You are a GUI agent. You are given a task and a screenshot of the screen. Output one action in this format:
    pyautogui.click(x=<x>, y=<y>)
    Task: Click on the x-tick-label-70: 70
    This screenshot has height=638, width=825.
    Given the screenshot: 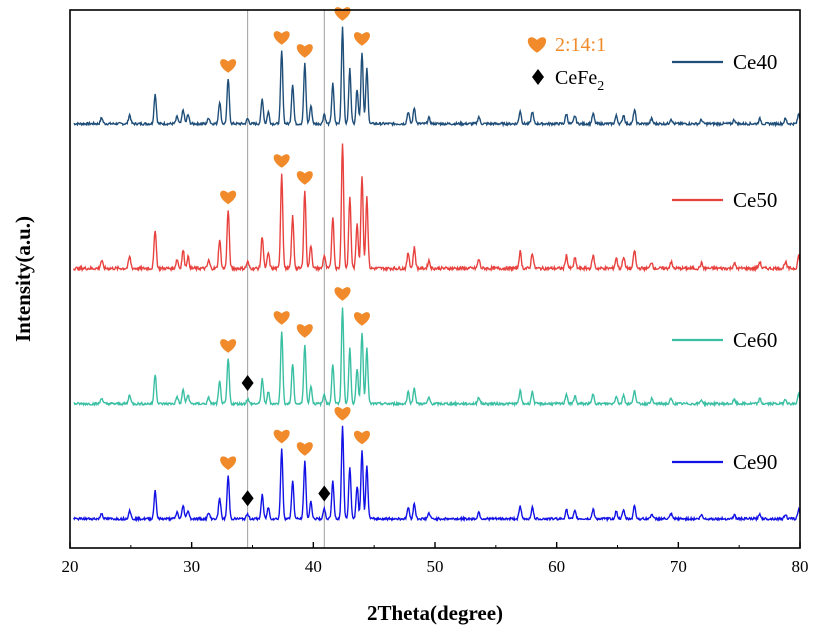 What is the action you would take?
    pyautogui.click(x=678, y=566)
    